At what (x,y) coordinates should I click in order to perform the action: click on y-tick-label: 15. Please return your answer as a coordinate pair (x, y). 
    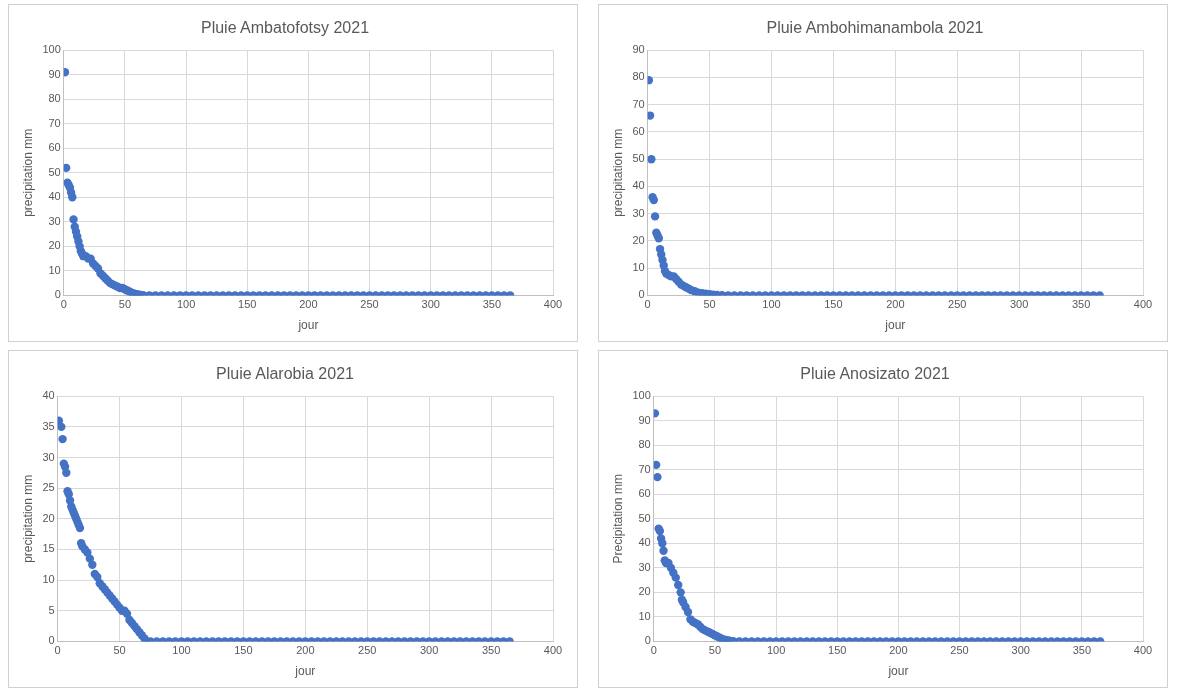
    Looking at the image, I should click on (48, 548).